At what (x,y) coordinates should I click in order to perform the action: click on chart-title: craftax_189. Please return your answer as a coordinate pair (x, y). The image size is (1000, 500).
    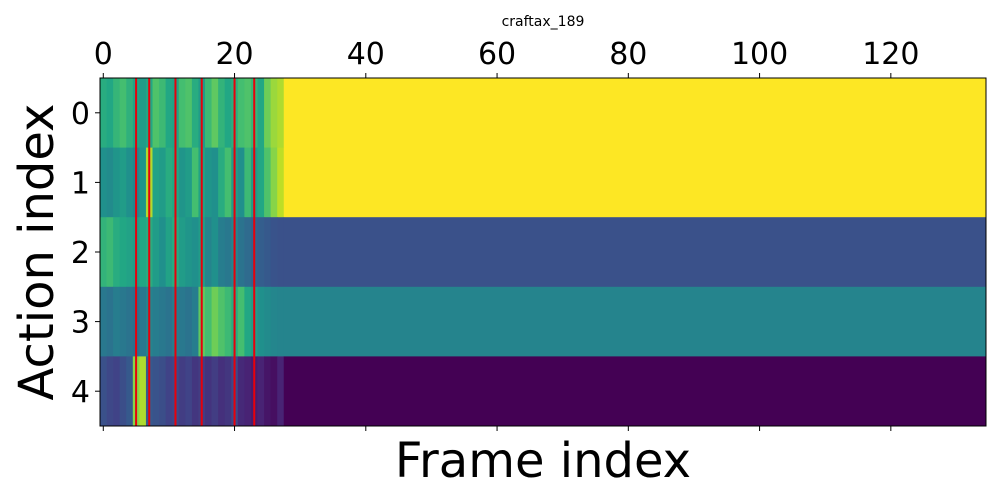
    Looking at the image, I should click on (543, 22).